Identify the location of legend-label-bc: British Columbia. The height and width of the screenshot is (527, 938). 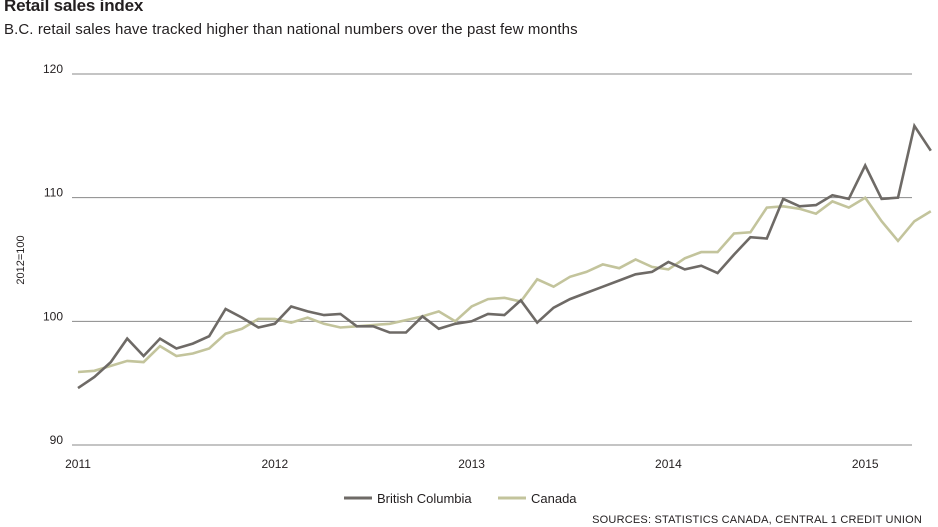
(424, 498).